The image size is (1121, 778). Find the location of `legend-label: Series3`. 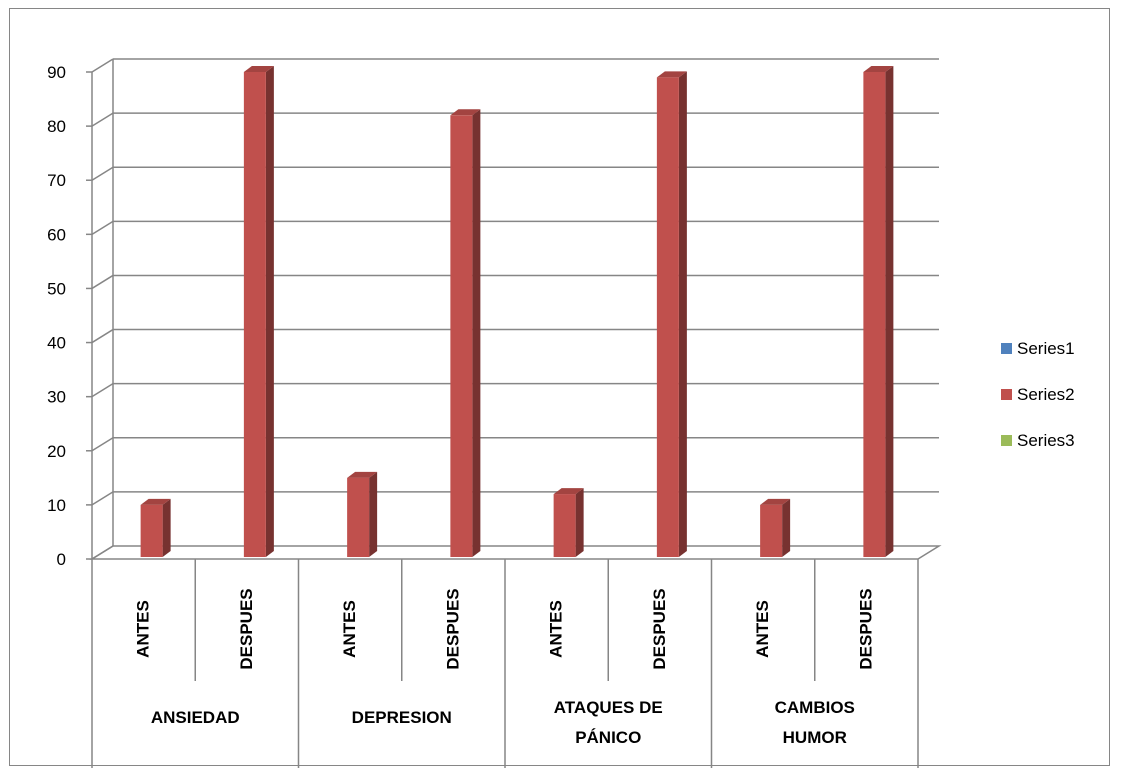

legend-label: Series3 is located at coordinates (1046, 440).